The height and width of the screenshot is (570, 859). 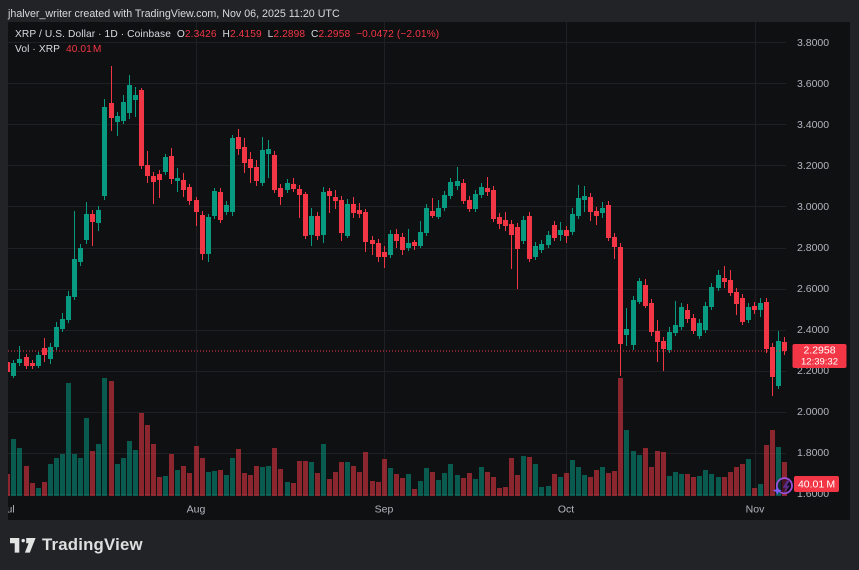 What do you see at coordinates (813, 371) in the screenshot?
I see `svg-text: 2.2000` at bounding box center [813, 371].